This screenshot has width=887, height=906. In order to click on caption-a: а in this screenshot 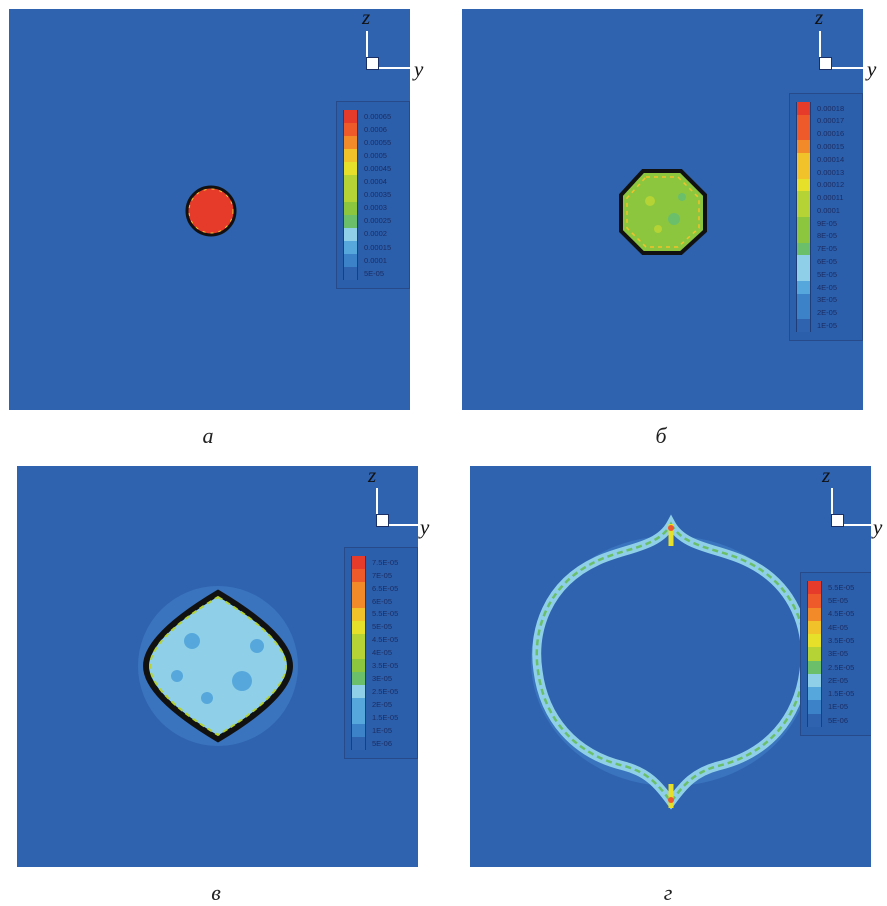, I will do `click(208, 435)`.